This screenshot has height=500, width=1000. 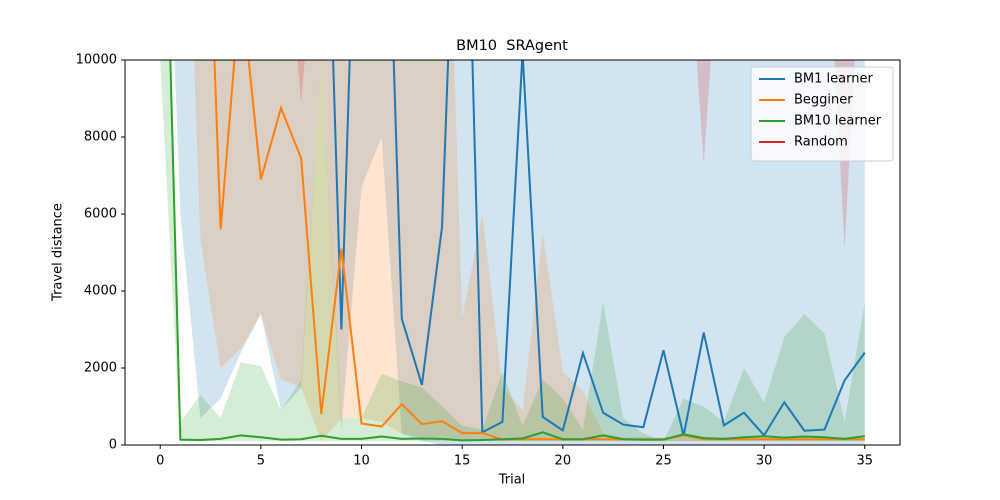 I want to click on x-tick-label: 20, so click(x=563, y=461).